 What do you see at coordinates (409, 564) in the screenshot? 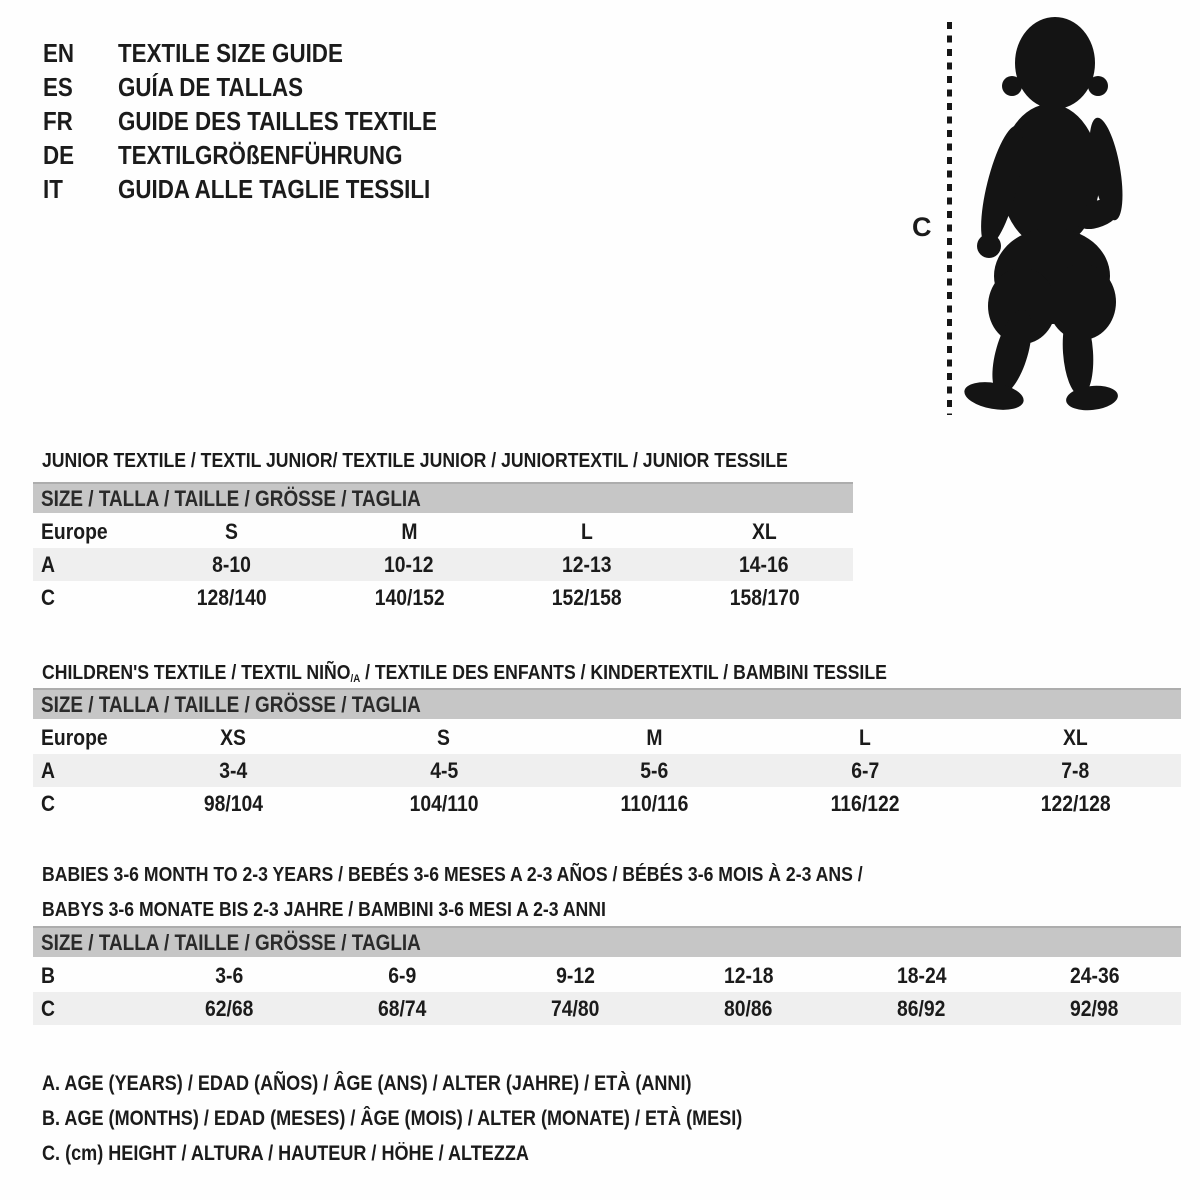
I see `age-cell: 10-12` at bounding box center [409, 564].